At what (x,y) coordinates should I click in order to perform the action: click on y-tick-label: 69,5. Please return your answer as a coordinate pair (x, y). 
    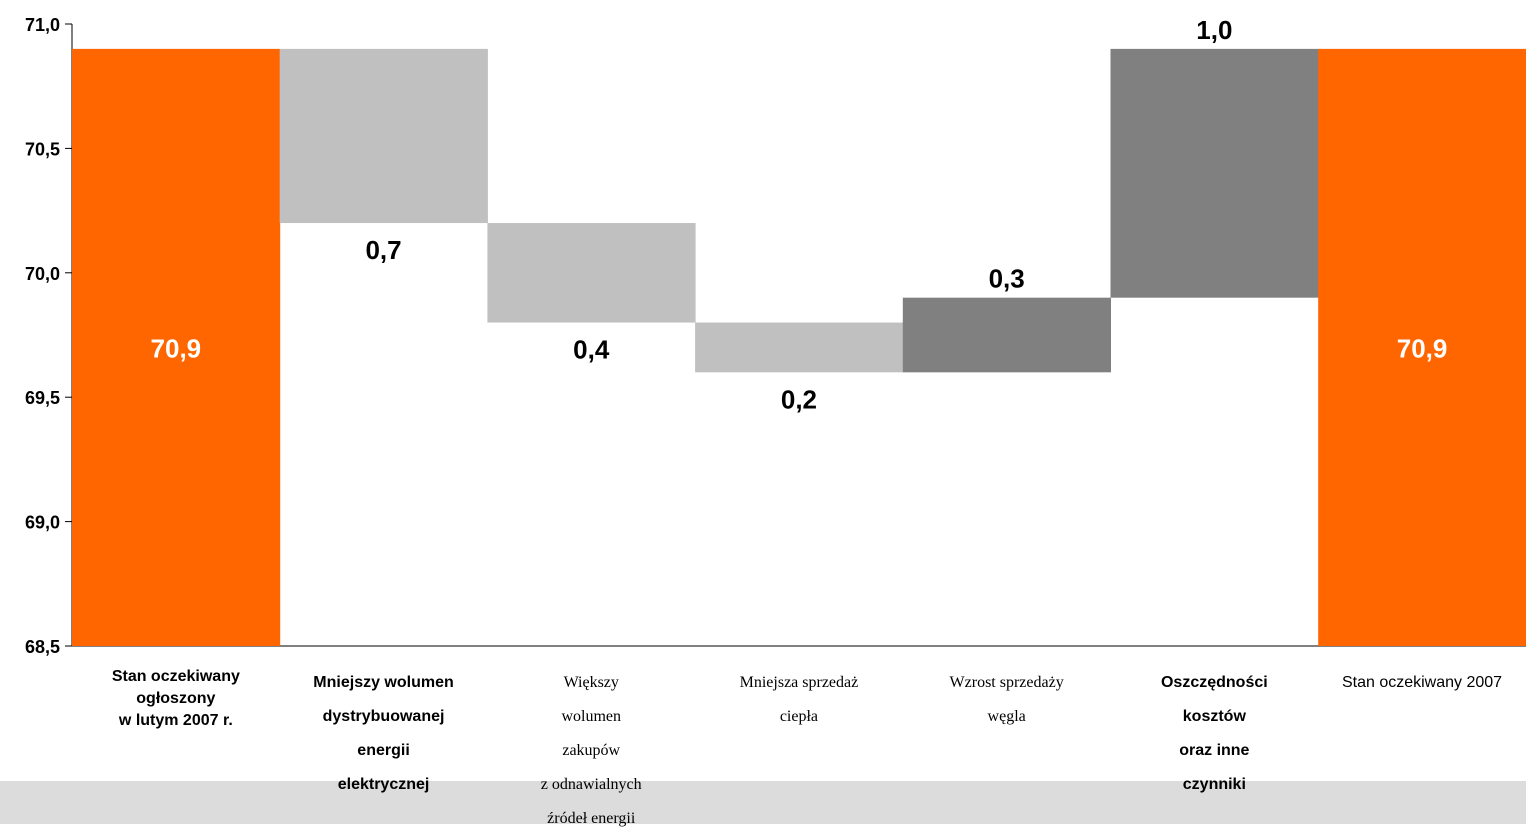
    Looking at the image, I should click on (42, 398).